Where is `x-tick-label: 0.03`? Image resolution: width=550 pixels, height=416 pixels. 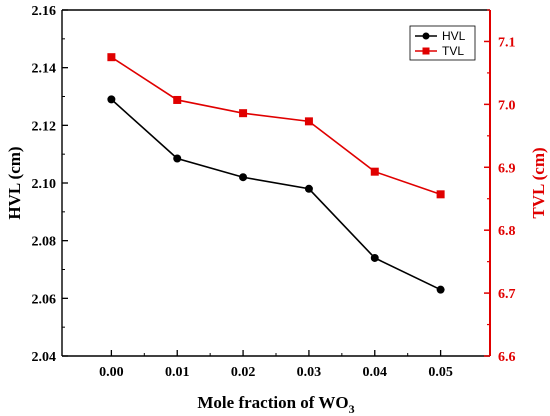 x-tick-label: 0.03 is located at coordinates (309, 372).